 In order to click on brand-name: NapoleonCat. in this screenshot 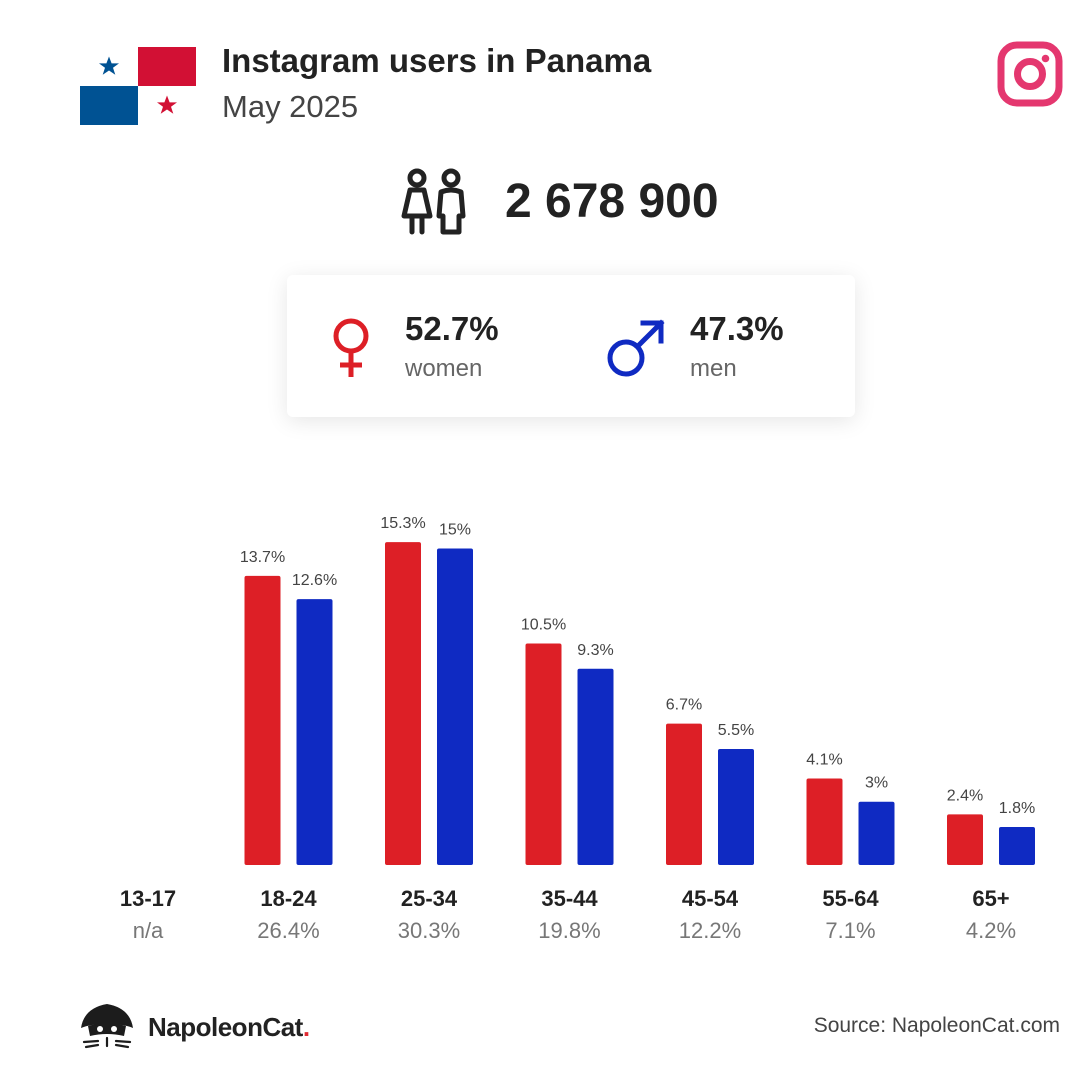, I will do `click(229, 1027)`.